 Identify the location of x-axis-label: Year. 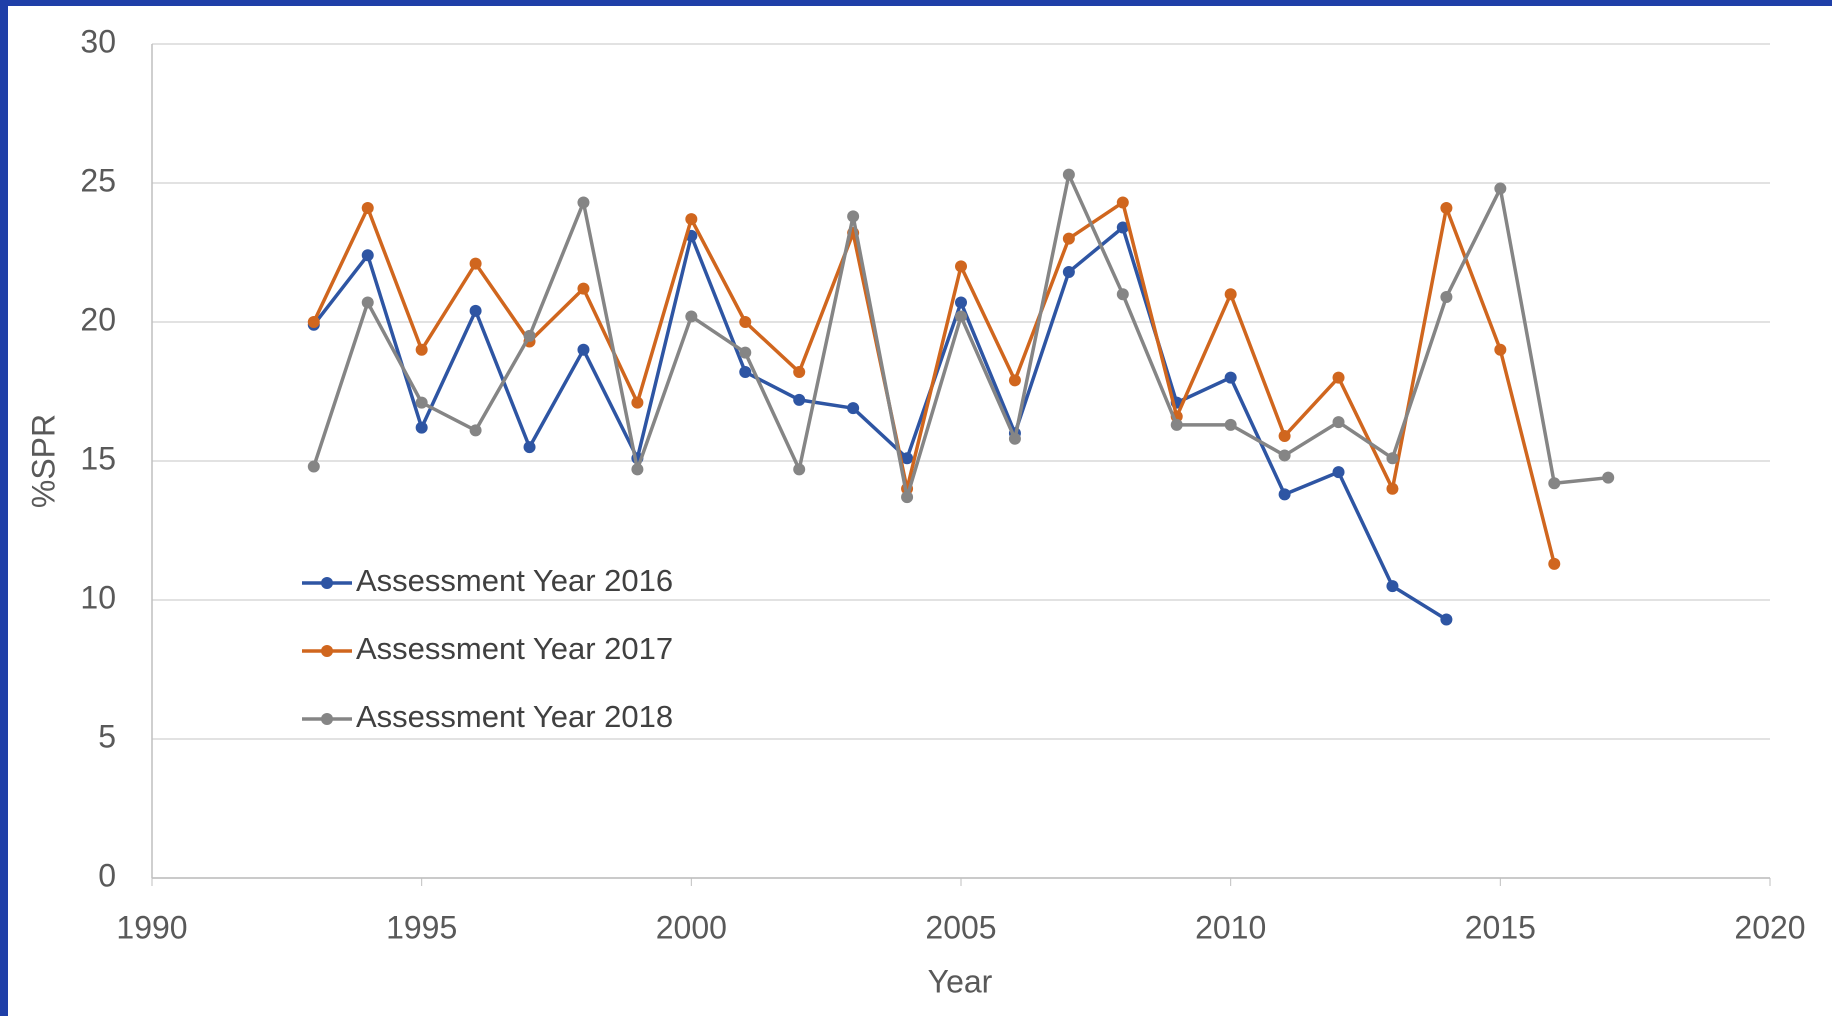
(960, 981).